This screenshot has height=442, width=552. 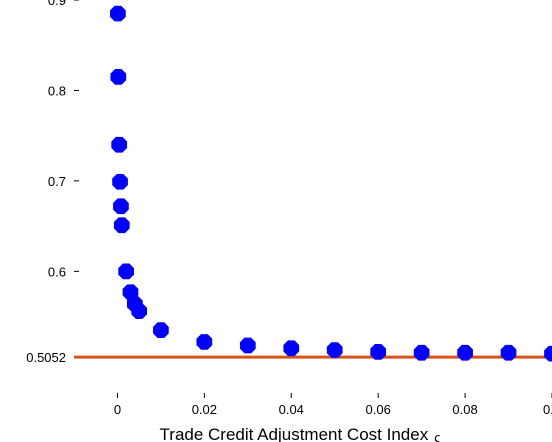 What do you see at coordinates (464, 409) in the screenshot?
I see `x-tick-label: 0.08` at bounding box center [464, 409].